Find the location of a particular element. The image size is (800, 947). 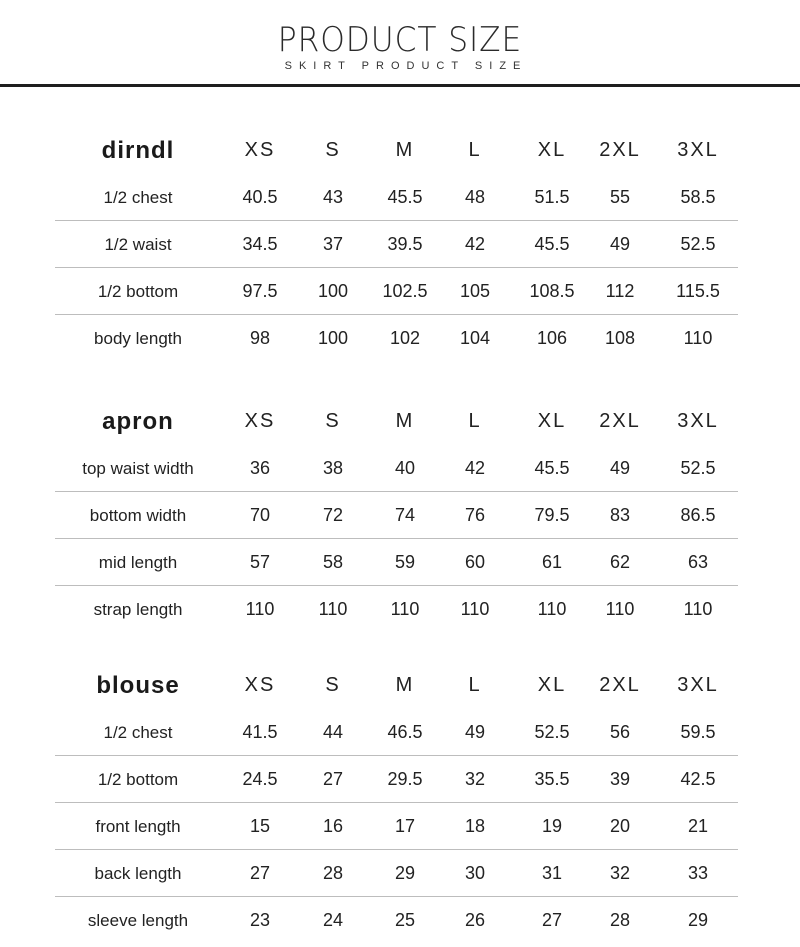

measurement-value: 51.5 is located at coordinates (552, 197).